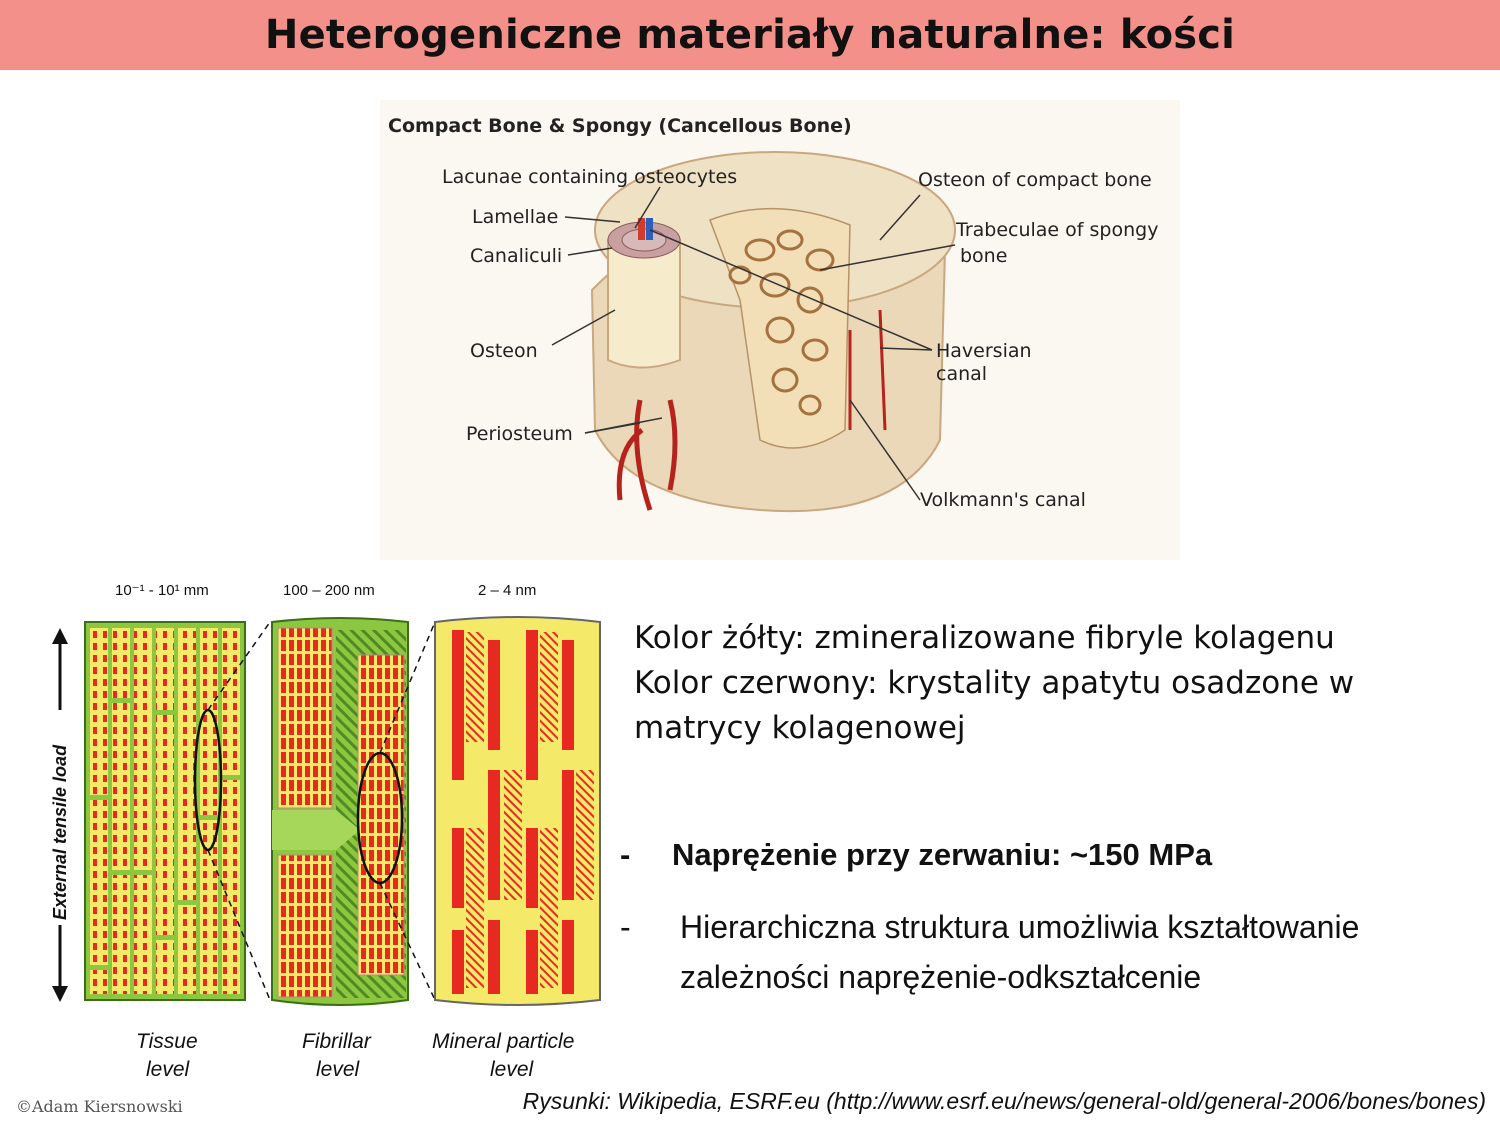  What do you see at coordinates (504, 351) in the screenshot?
I see `label-osteon: Osteon` at bounding box center [504, 351].